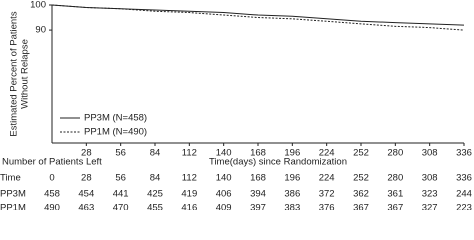  Describe the element at coordinates (120, 153) in the screenshot. I see `x-tick-label: 56` at that location.